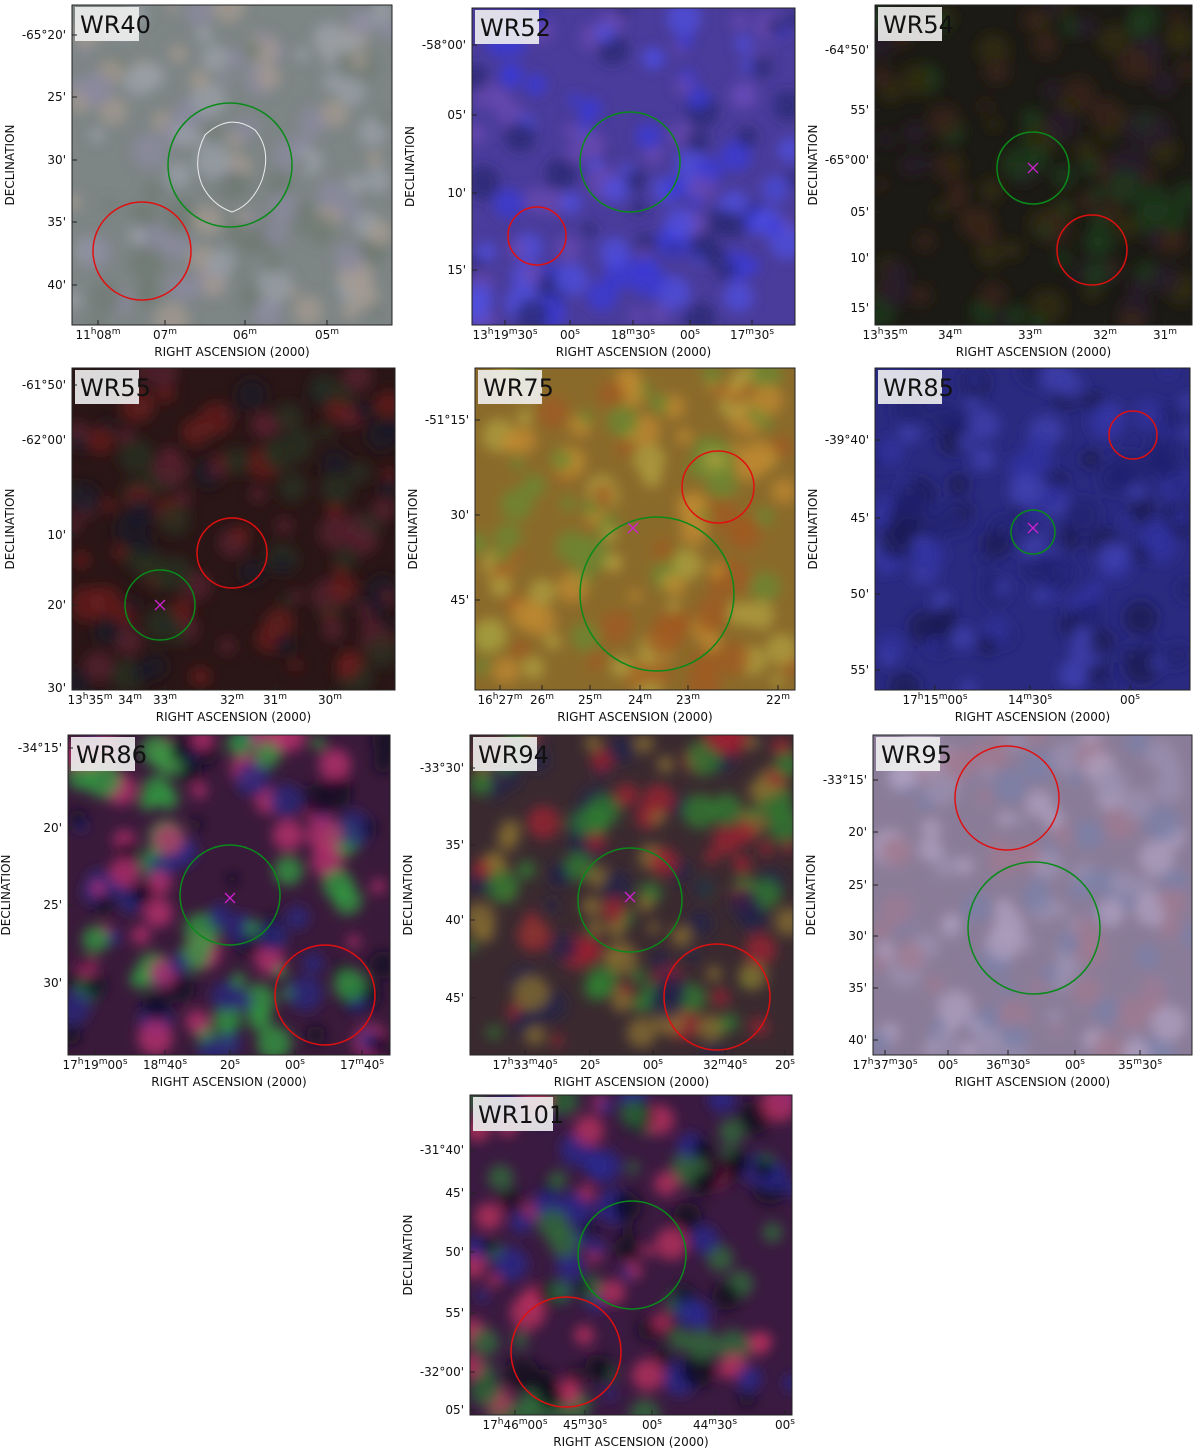 The image size is (1200, 1455). I want to click on x-tick-label: 00s, so click(652, 1424).